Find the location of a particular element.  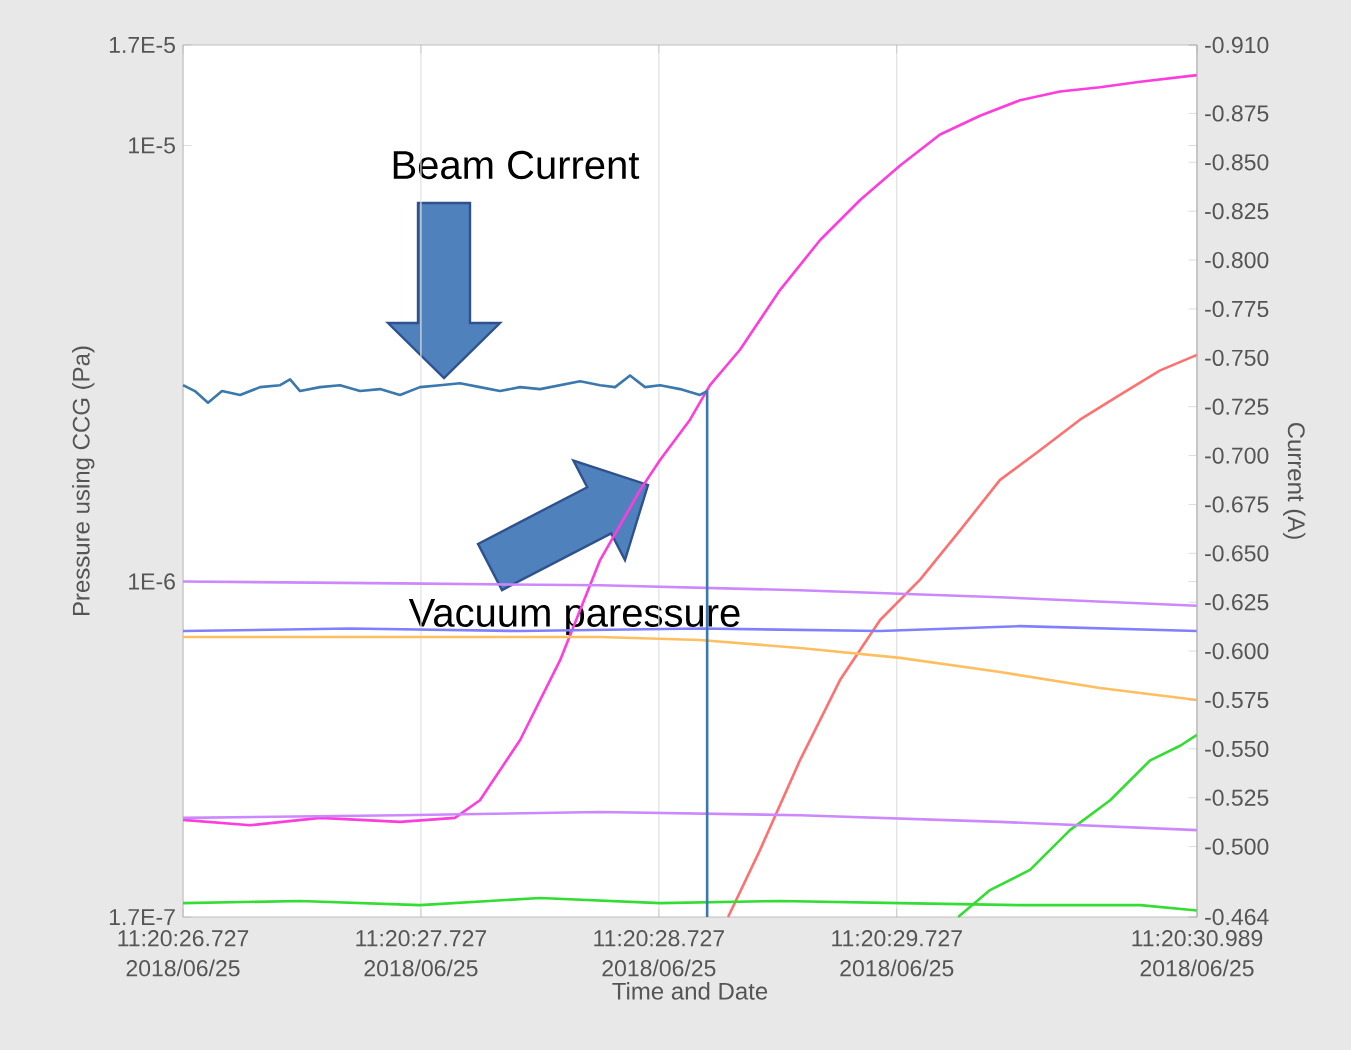

y2-tick-label: -0.700 is located at coordinates (1237, 455).